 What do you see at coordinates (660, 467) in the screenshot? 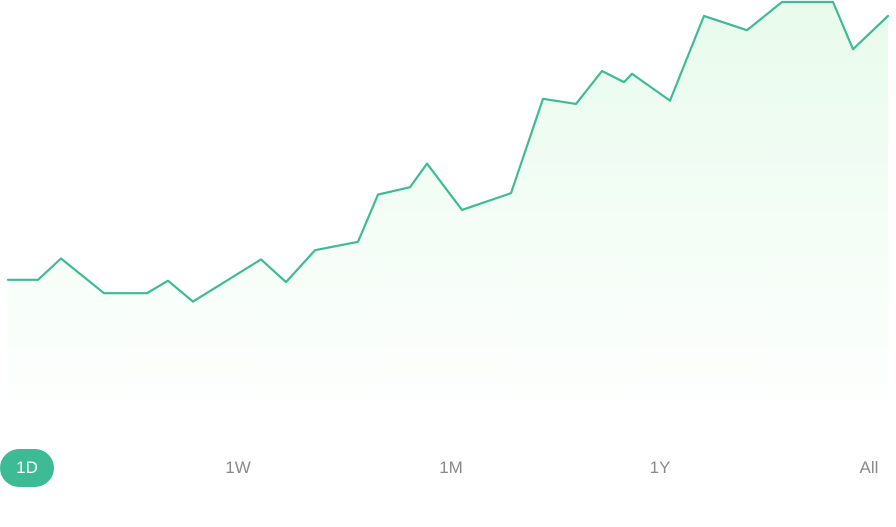
I see `range-1y-button: 1Y` at bounding box center [660, 467].